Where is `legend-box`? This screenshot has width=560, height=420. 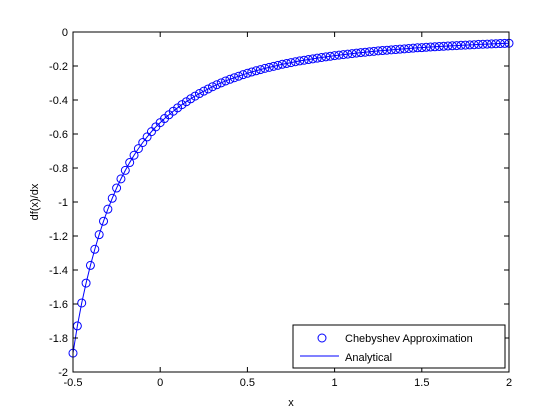 legend-box is located at coordinates (399, 346).